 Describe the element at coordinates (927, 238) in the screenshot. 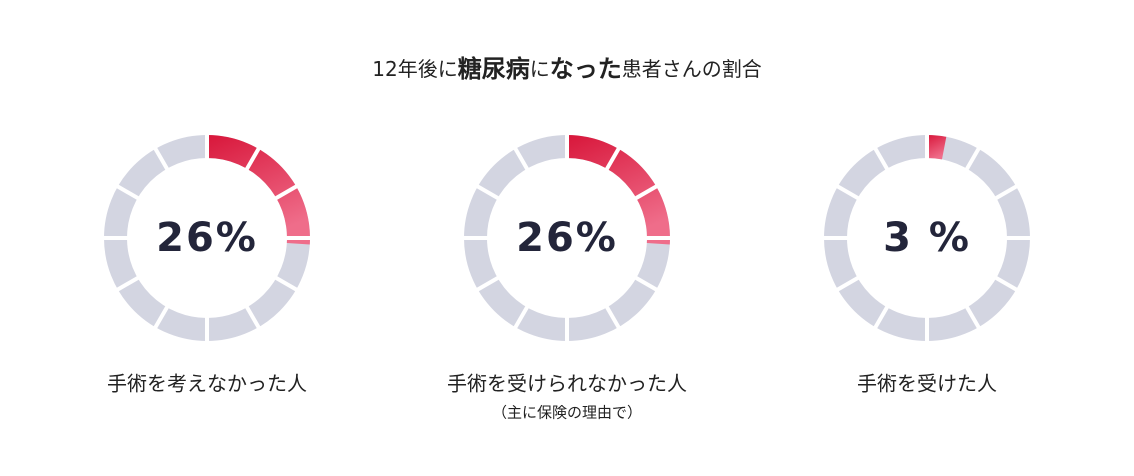

I see `percent-label: 3 %` at that location.